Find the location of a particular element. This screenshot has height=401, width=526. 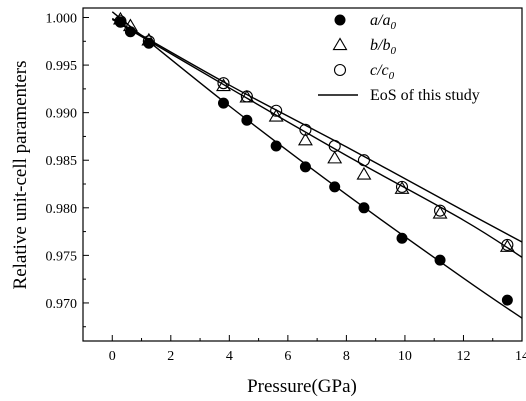

x-tick-label: 2 is located at coordinates (170, 356).